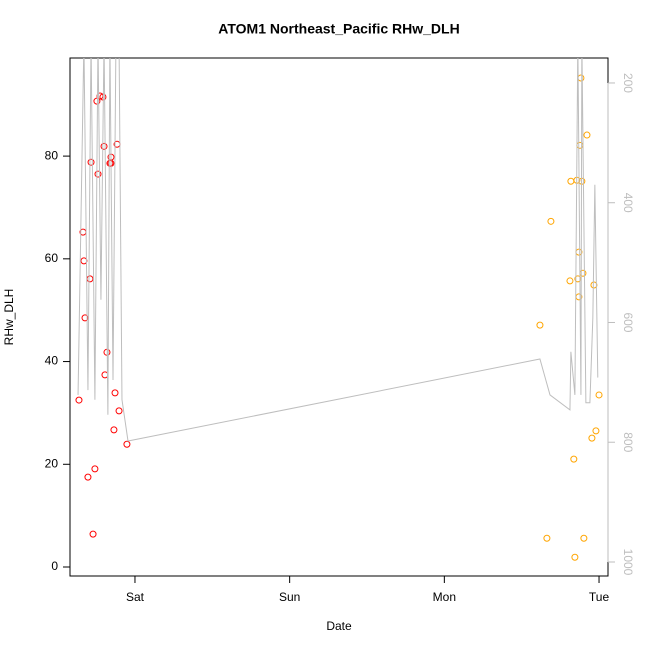  What do you see at coordinates (628, 203) in the screenshot?
I see `y2-tick-label: 400` at bounding box center [628, 203].